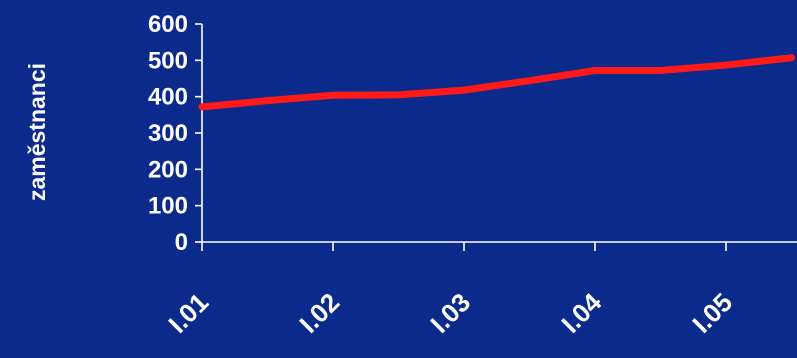  I want to click on y-axis-title: zaměstnanci, so click(37, 132).